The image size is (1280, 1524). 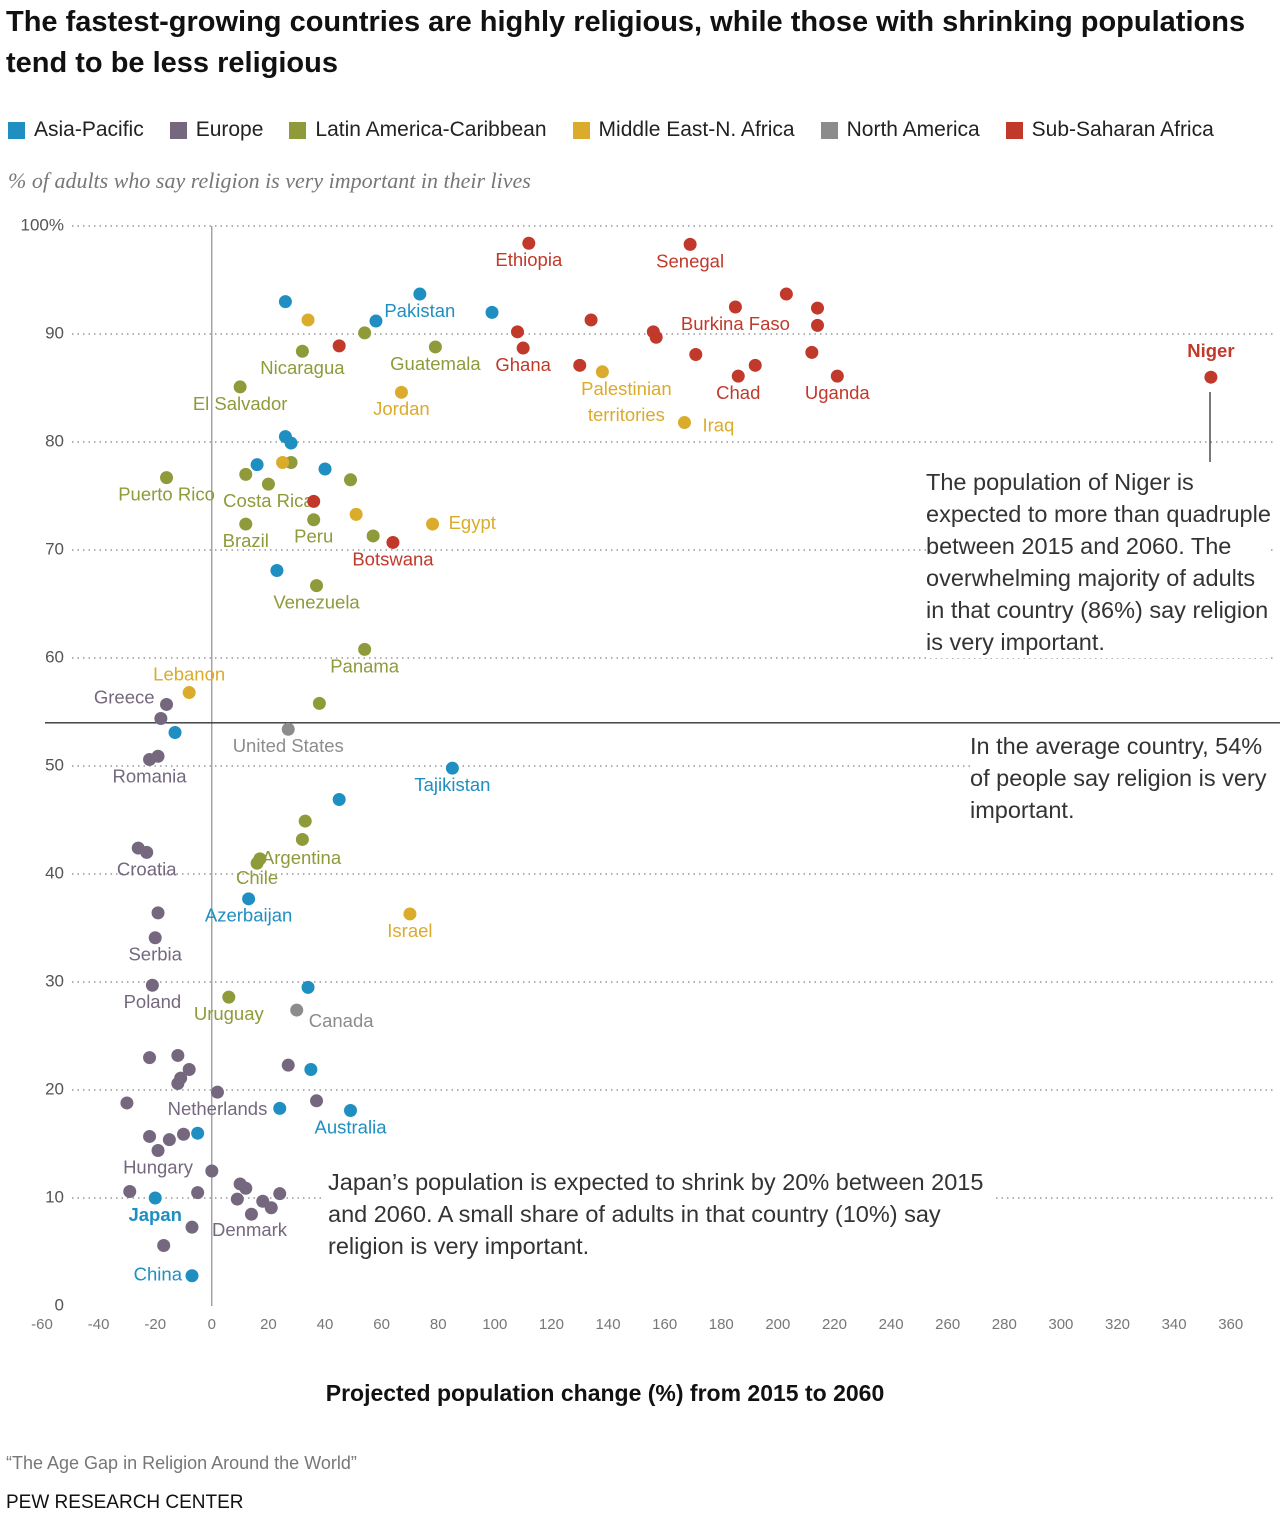 I want to click on point-label: Poland, so click(x=153, y=1001).